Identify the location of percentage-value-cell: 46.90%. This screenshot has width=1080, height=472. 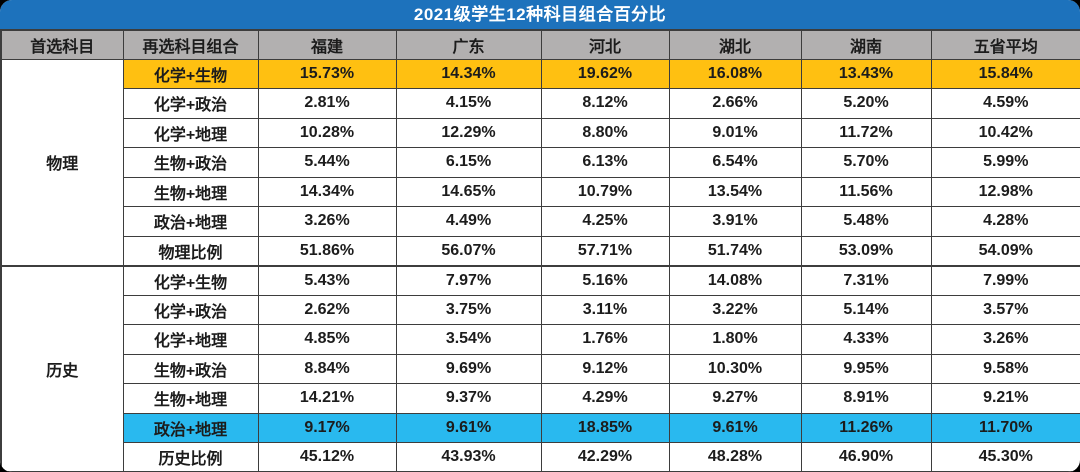
(866, 457).